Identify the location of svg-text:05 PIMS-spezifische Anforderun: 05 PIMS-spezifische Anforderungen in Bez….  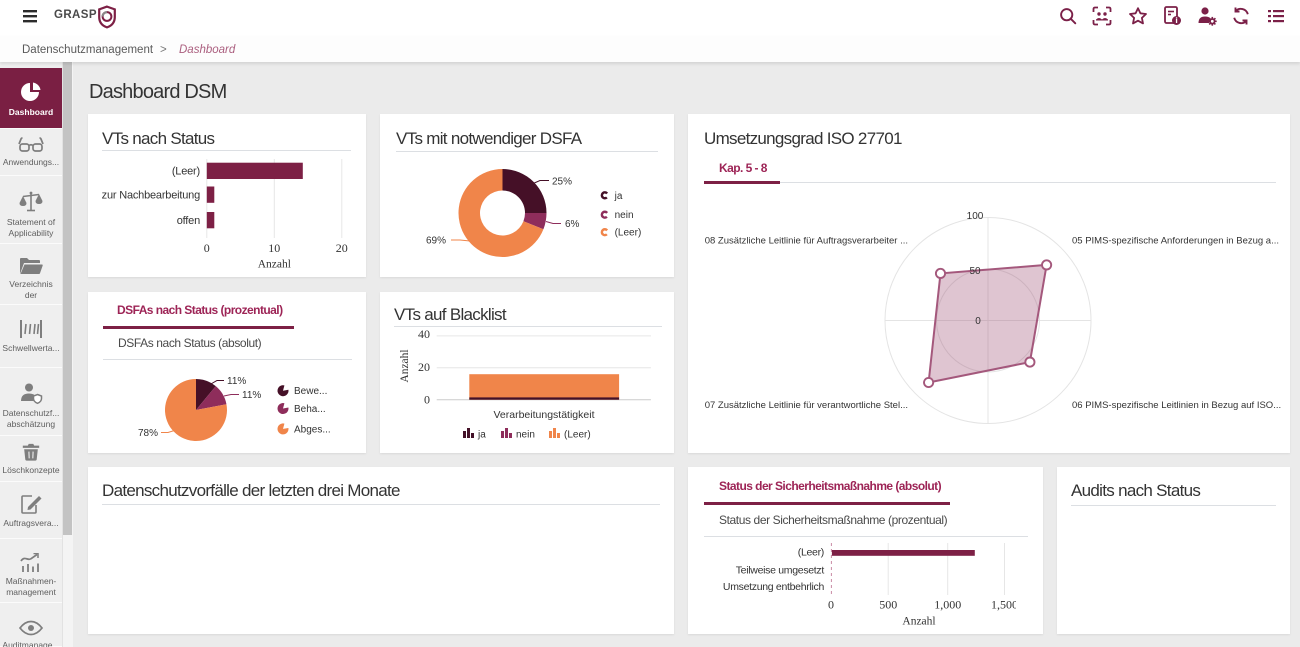
(1175, 241).